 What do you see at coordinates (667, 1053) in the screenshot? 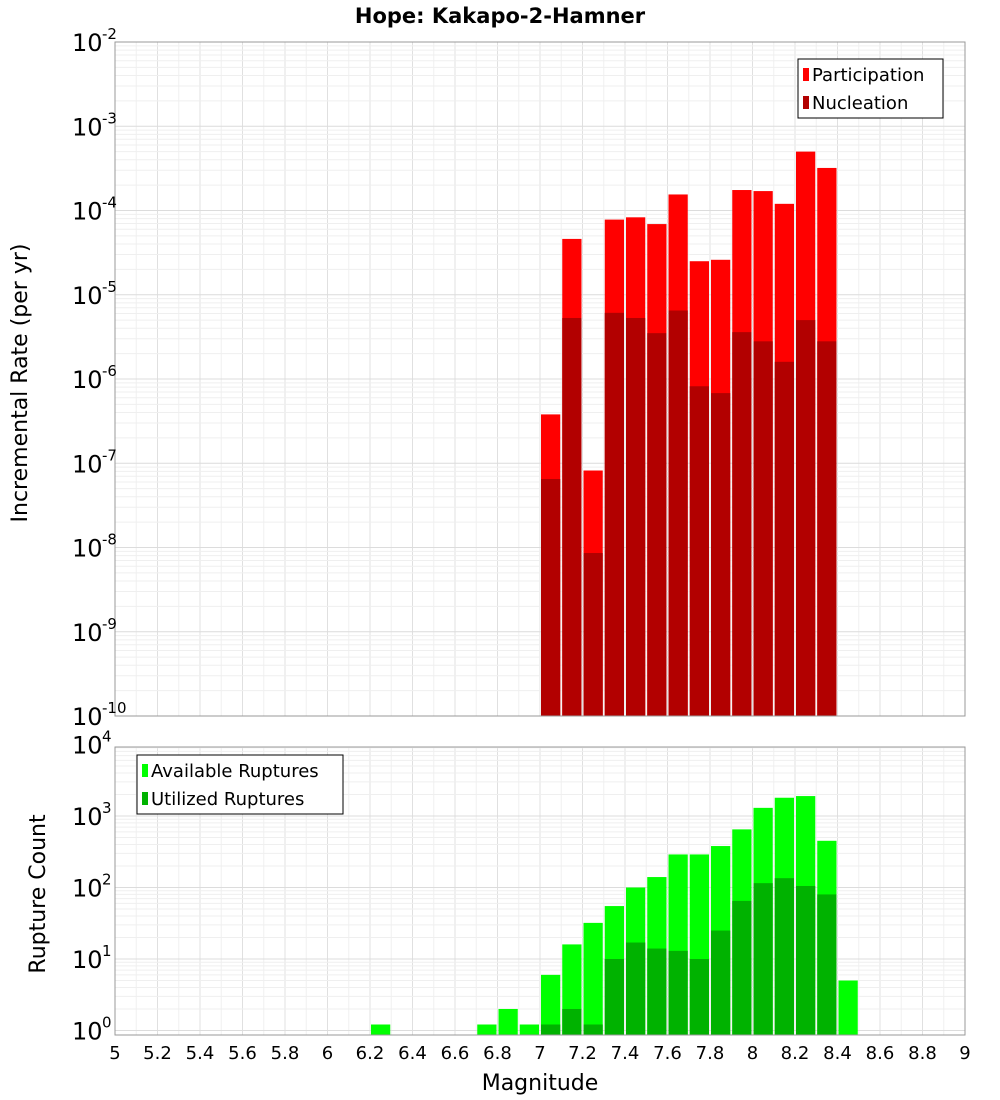
I see `x-tick-label: 7.6` at bounding box center [667, 1053].